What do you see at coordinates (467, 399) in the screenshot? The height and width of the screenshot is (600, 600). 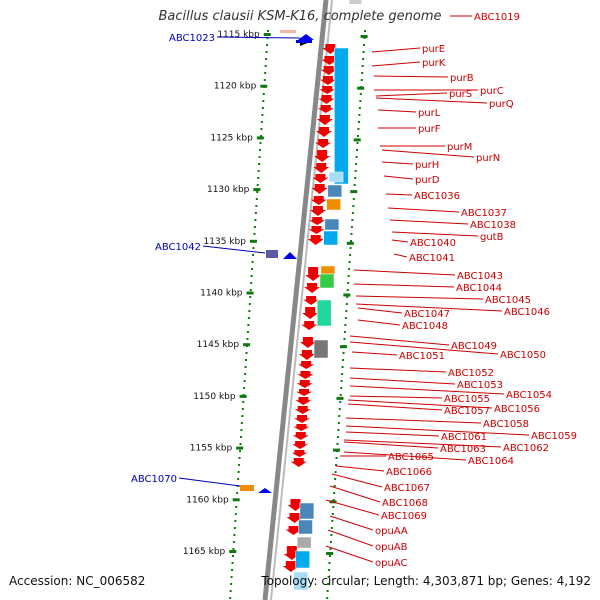 I see `right-feature-label: ABC1055` at bounding box center [467, 399].